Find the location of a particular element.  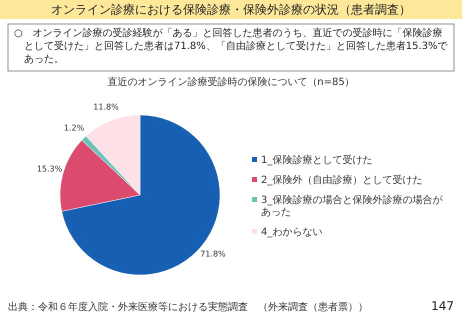

chart-subtitle: ○ オンライン診療の受診経験が「ある」と回答した患者のうち、直近での受診時に「保険診療として受けた」と回答した患者は71.8%、「自由診療として受けた」と回答した患者15.3%であった。 is located at coordinates (231, 46).